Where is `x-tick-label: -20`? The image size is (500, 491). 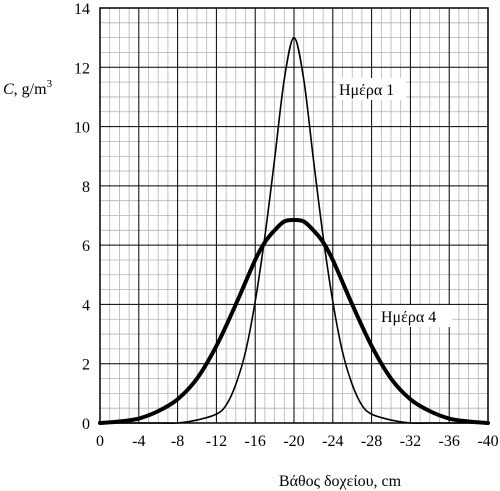 x-tick-label: -20 is located at coordinates (293, 441).